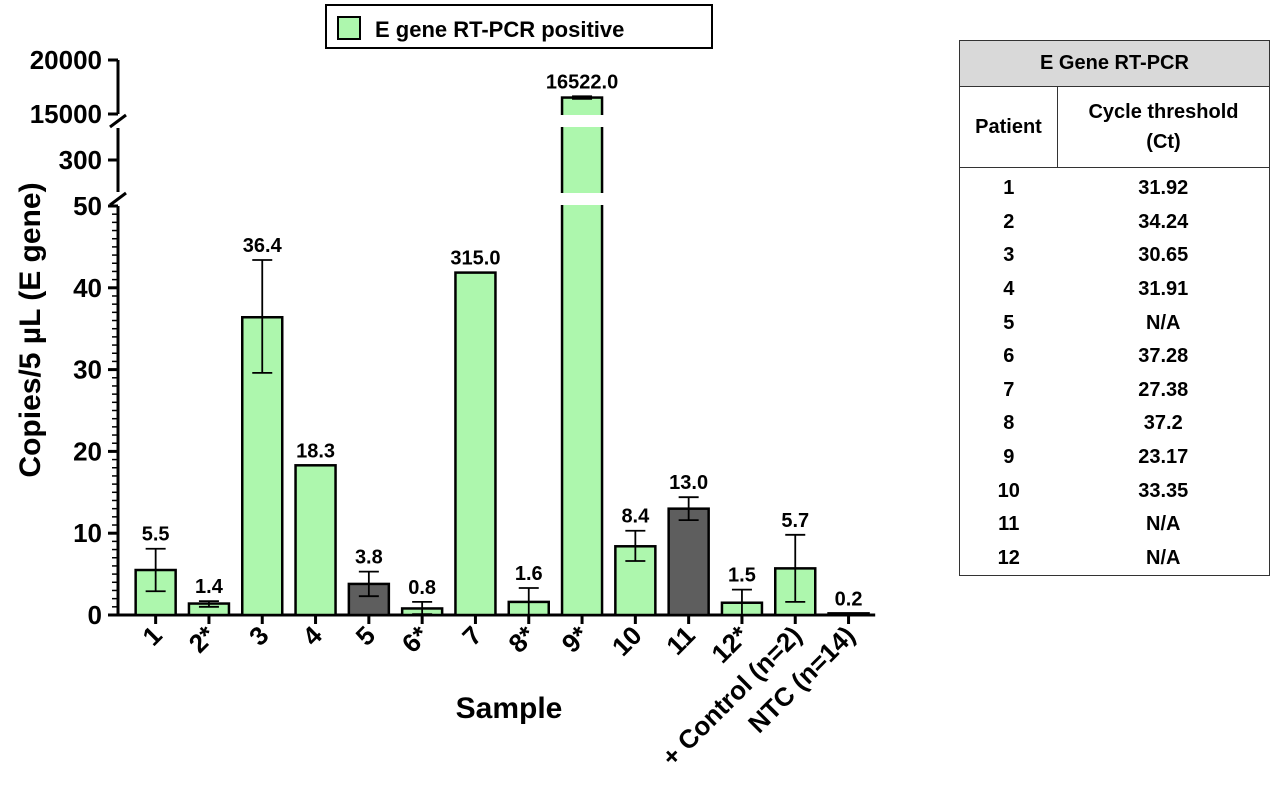 The width and height of the screenshot is (1280, 804). What do you see at coordinates (627, 641) in the screenshot?
I see `x-tick-label: 10` at bounding box center [627, 641].